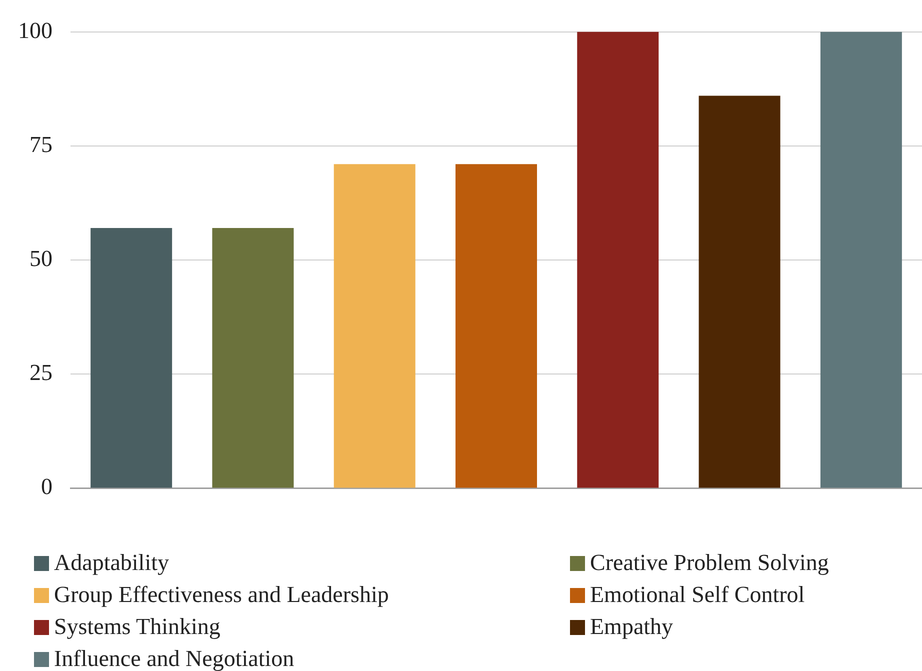 Image resolution: width=922 pixels, height=671 pixels. What do you see at coordinates (41, 144) in the screenshot?
I see `y-tick-label: 75` at bounding box center [41, 144].